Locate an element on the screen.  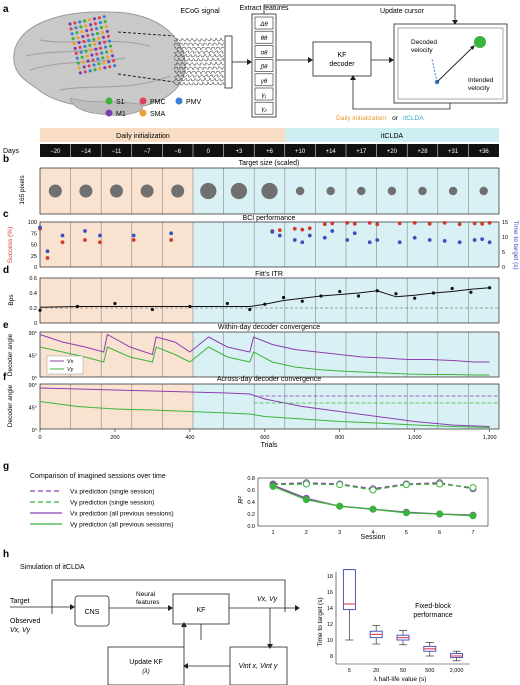
c-ytick-left: 25 is located at coordinates (34, 257).